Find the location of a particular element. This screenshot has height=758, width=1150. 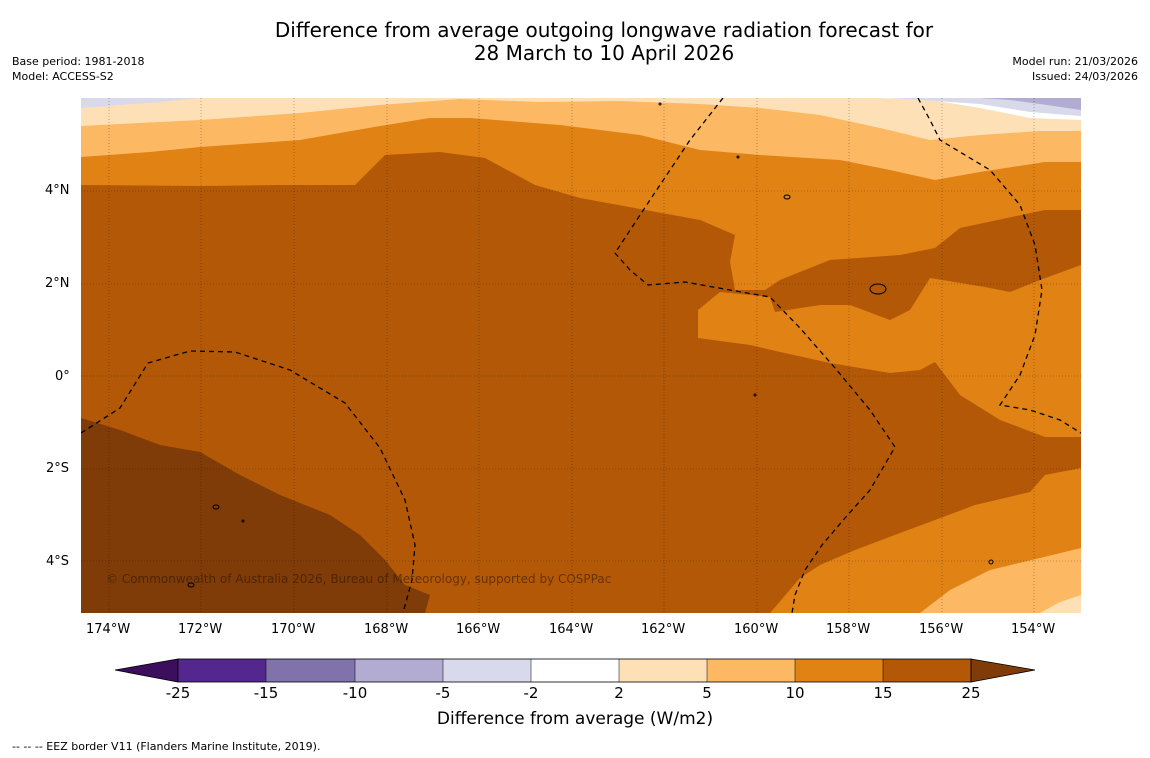

band-gt25-southwest is located at coordinates (255, 515).